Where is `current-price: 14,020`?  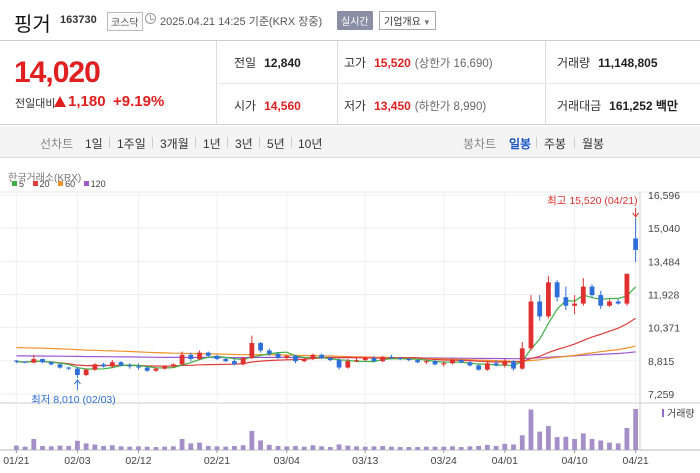 current-price: 14,020 is located at coordinates (57, 72).